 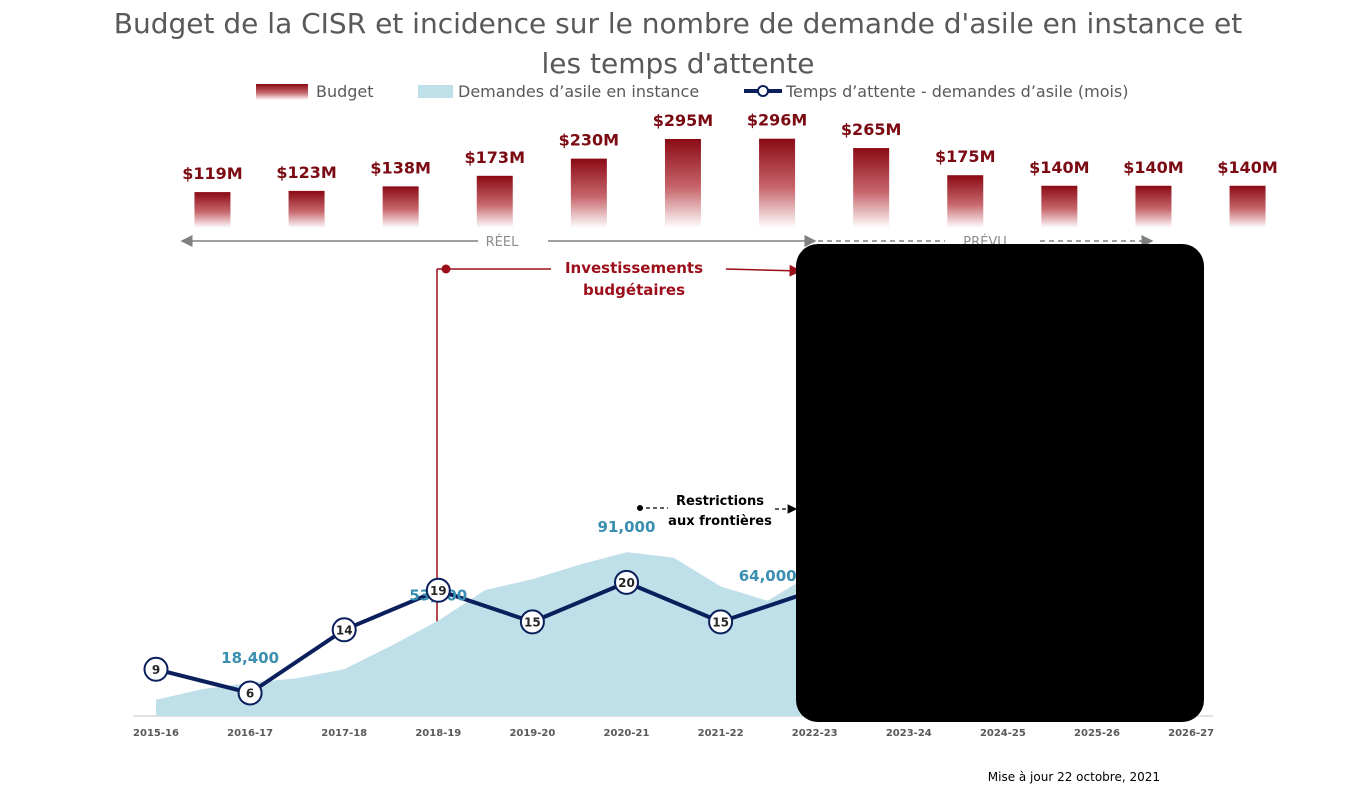 I want to click on budget-bar-label: $265M, so click(x=871, y=129).